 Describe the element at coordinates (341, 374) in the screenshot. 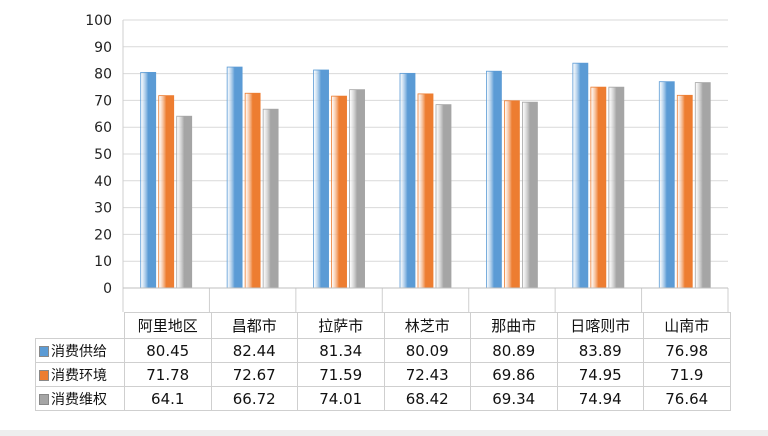

I see `data-label: 71.59` at that location.